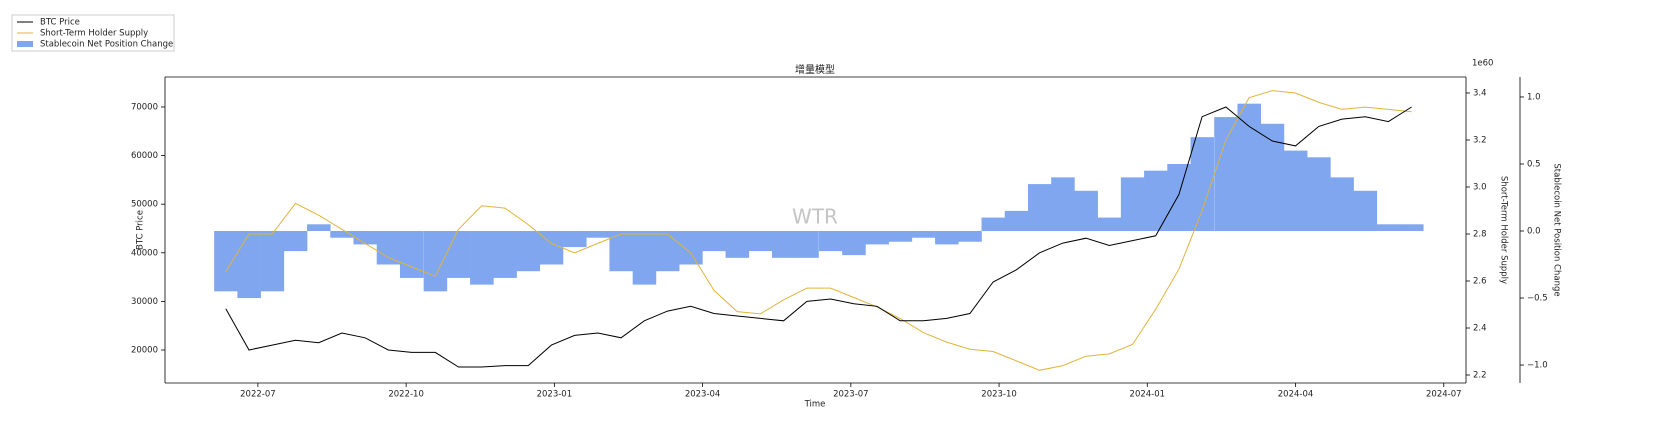 The image size is (1675, 447). What do you see at coordinates (406, 395) in the screenshot?
I see `x-tick-label: 2022-10` at bounding box center [406, 395].